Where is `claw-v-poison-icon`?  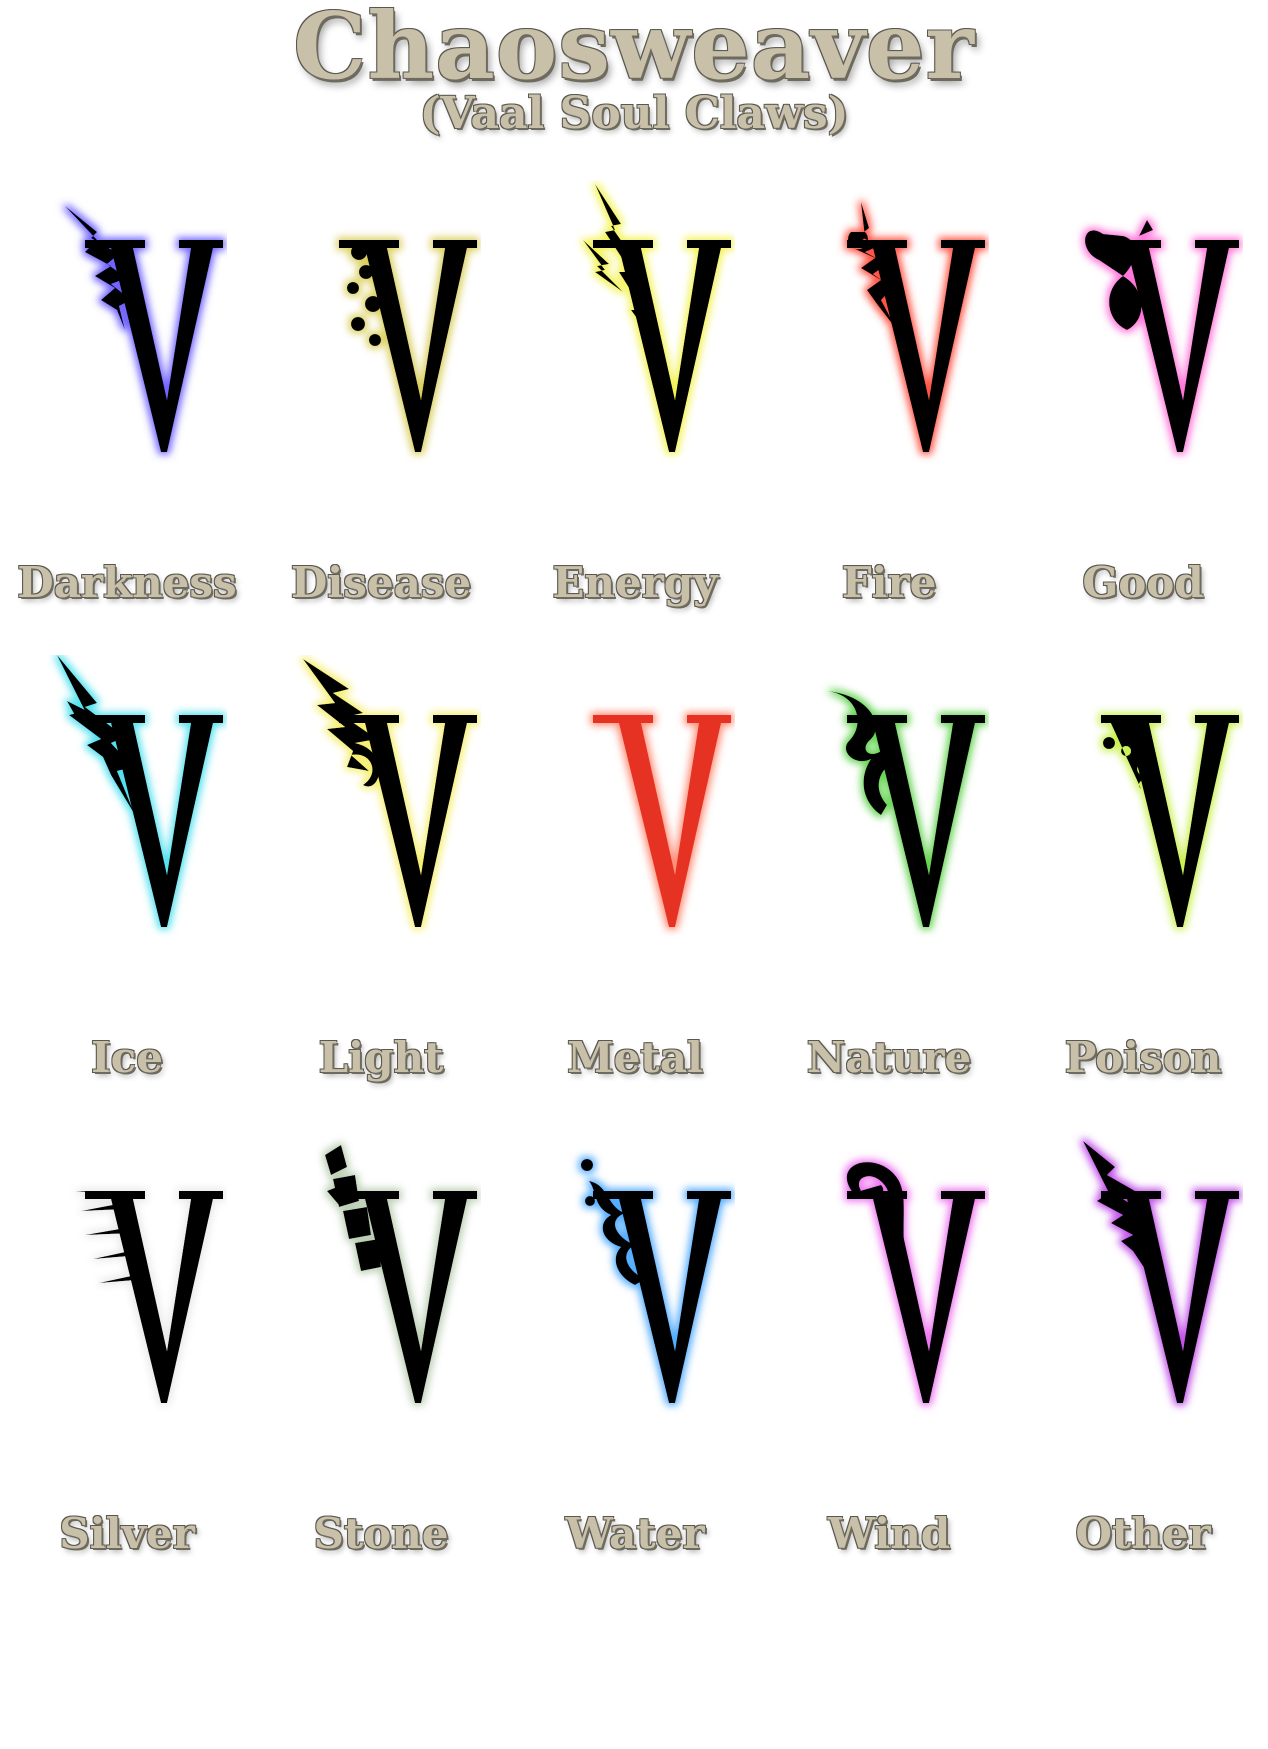 claw-v-poison-icon is located at coordinates (1170, 821).